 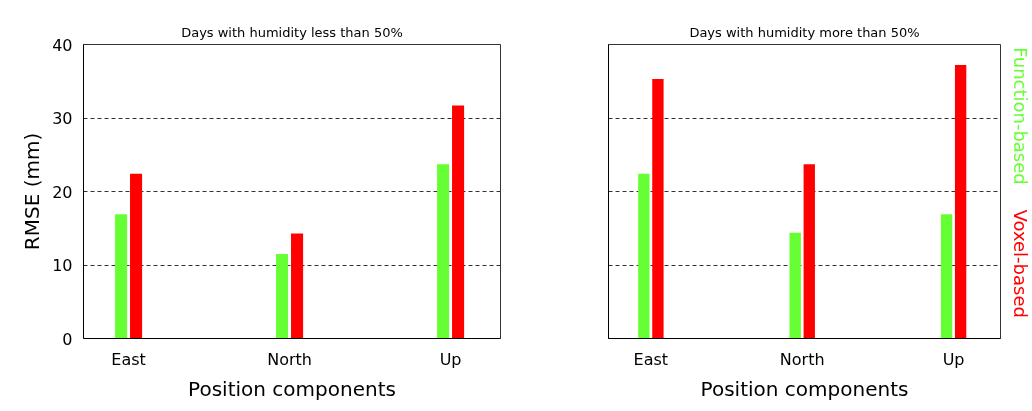 What do you see at coordinates (804, 32) in the screenshot?
I see `chart-title: Days with humidity more than 50%` at bounding box center [804, 32].